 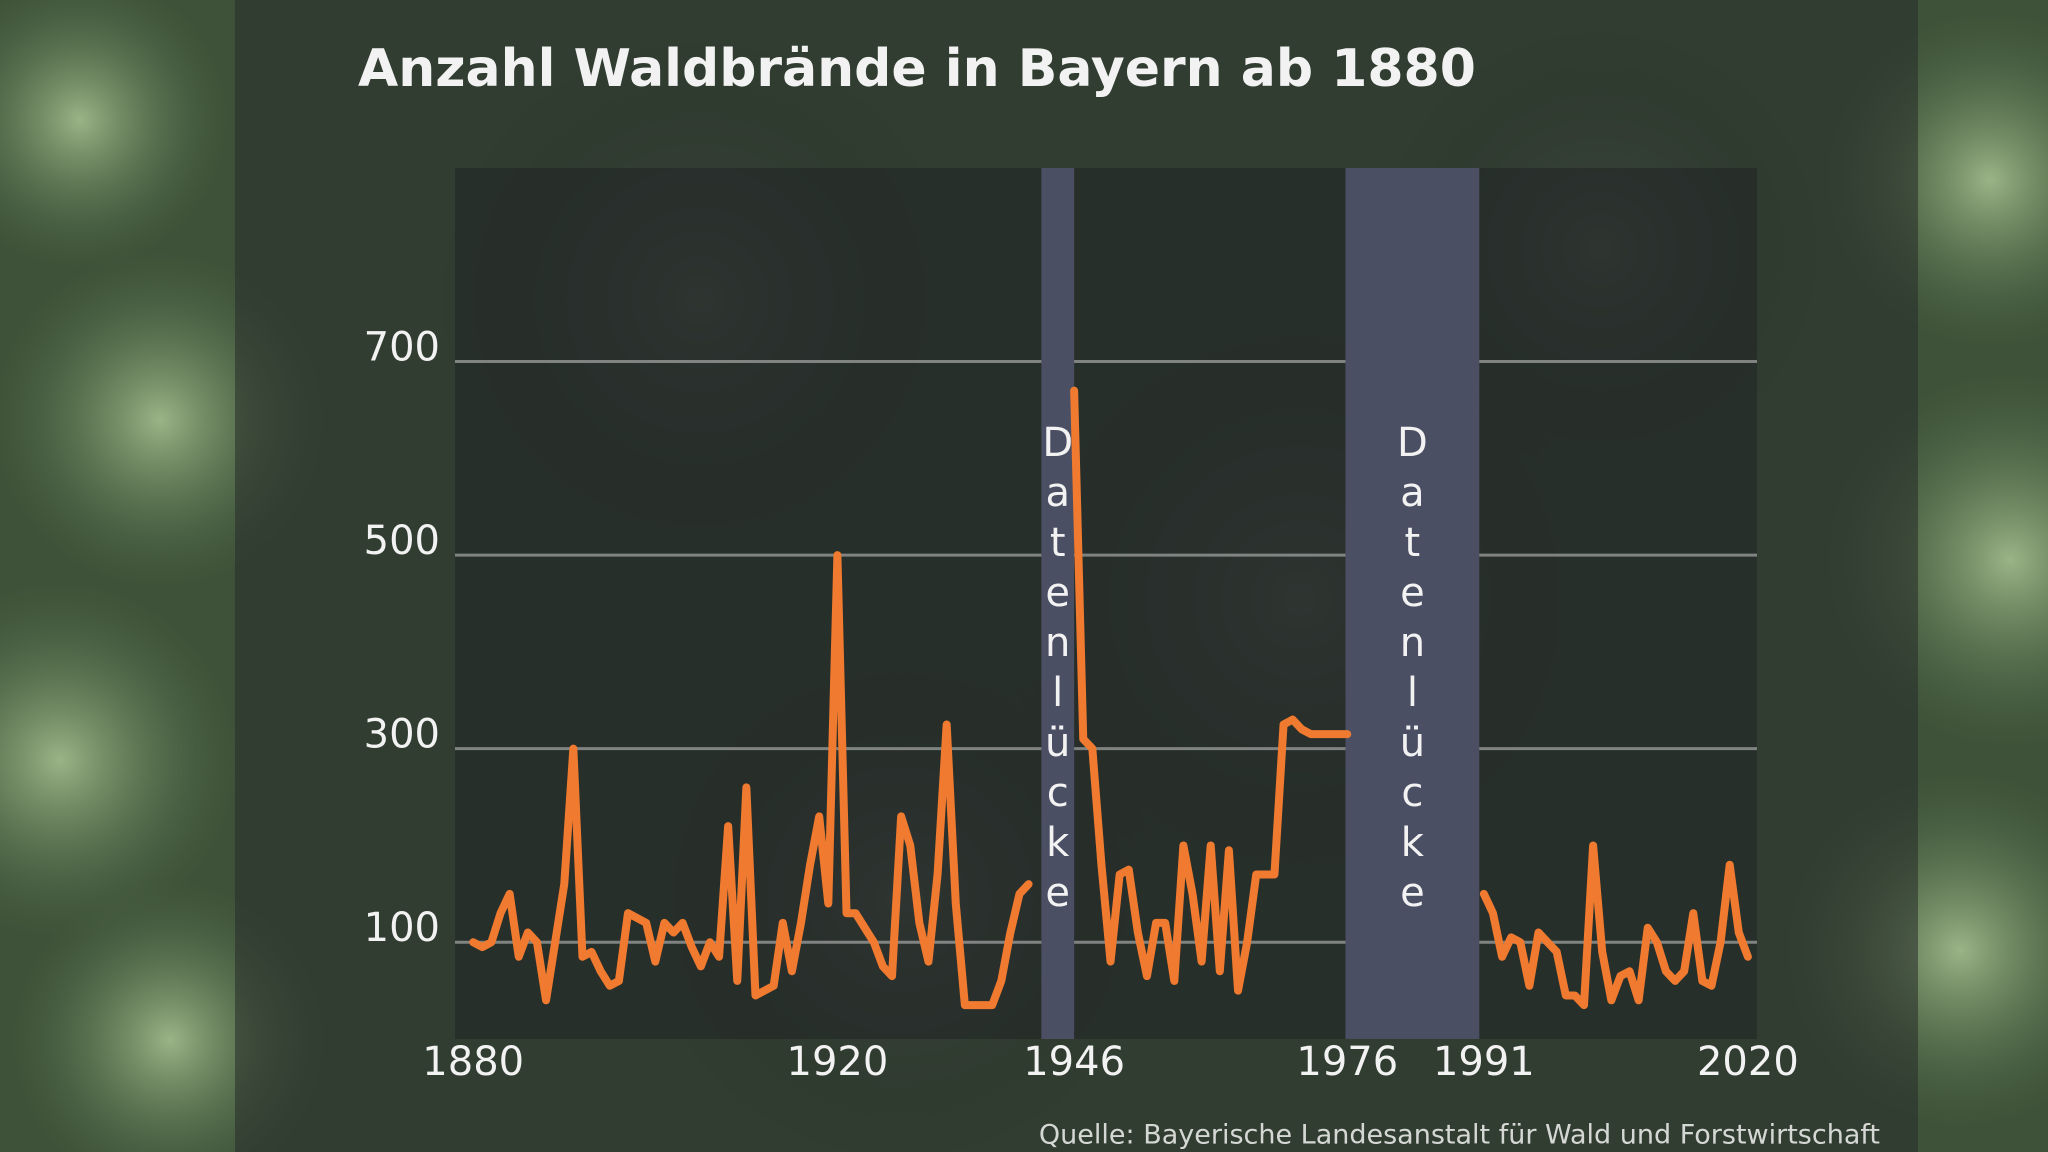 What do you see at coordinates (1748, 1062) in the screenshot?
I see `x-tick-label: 2020` at bounding box center [1748, 1062].